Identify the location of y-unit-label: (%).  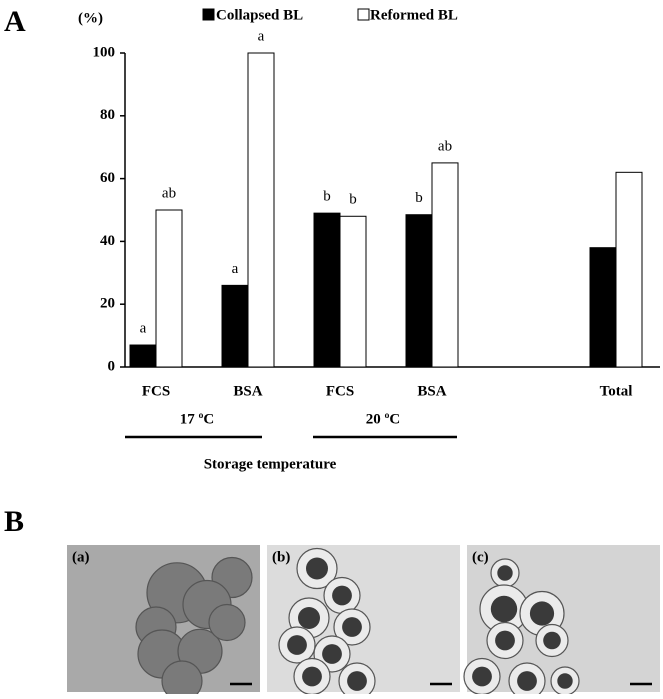
(90, 18).